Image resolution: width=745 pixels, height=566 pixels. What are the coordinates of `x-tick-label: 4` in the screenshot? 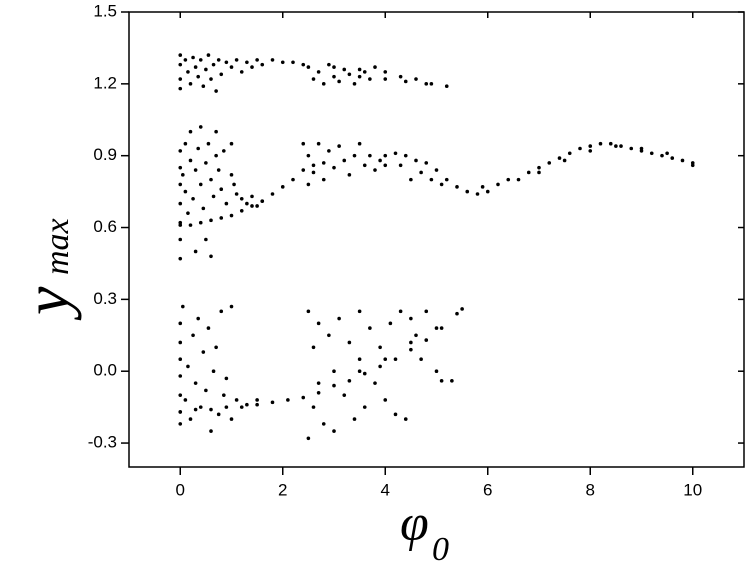 It's located at (385, 489).